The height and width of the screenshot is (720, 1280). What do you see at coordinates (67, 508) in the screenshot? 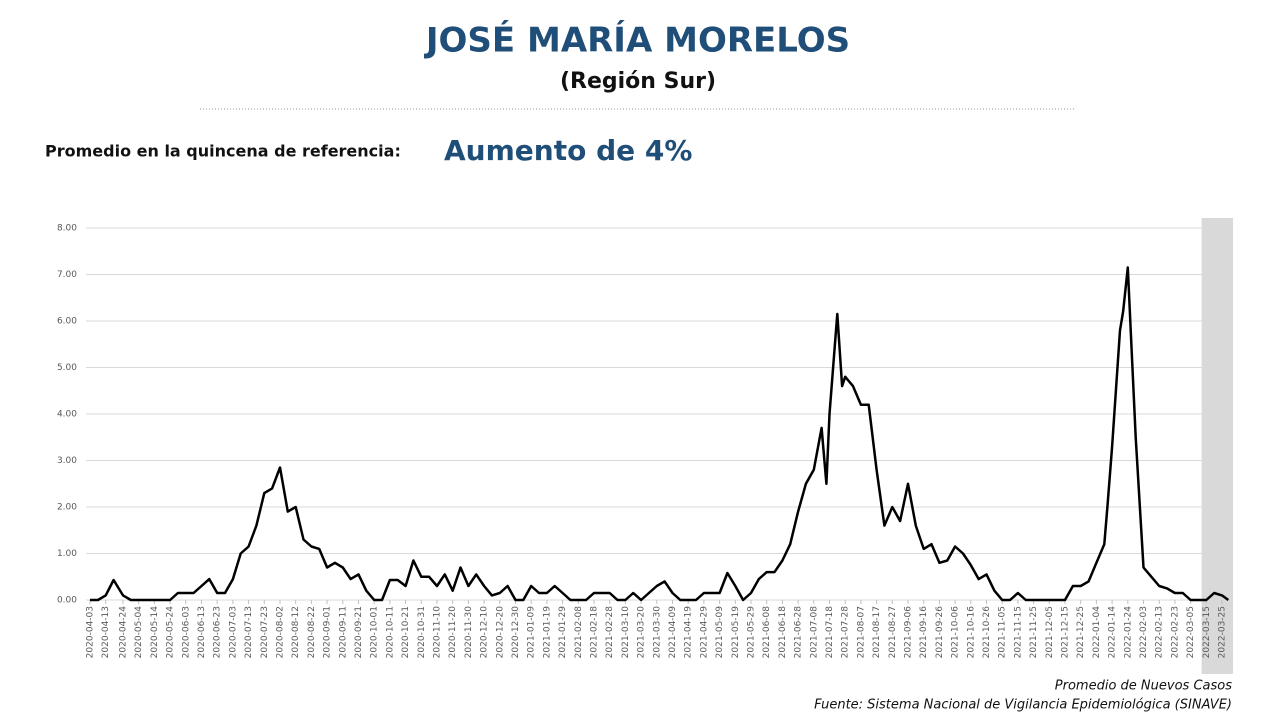
I see `y-tick-label: 2.00` at bounding box center [67, 508].